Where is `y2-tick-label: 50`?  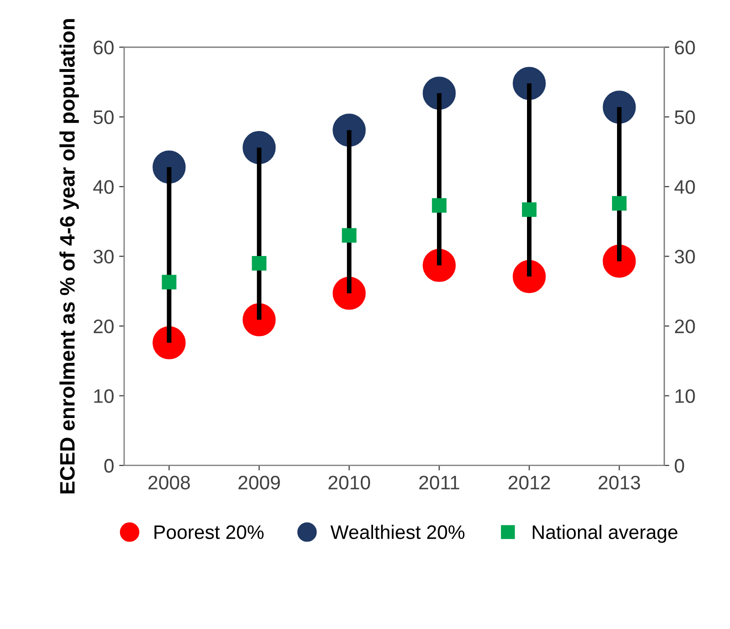
y2-tick-label: 50 is located at coordinates (684, 117).